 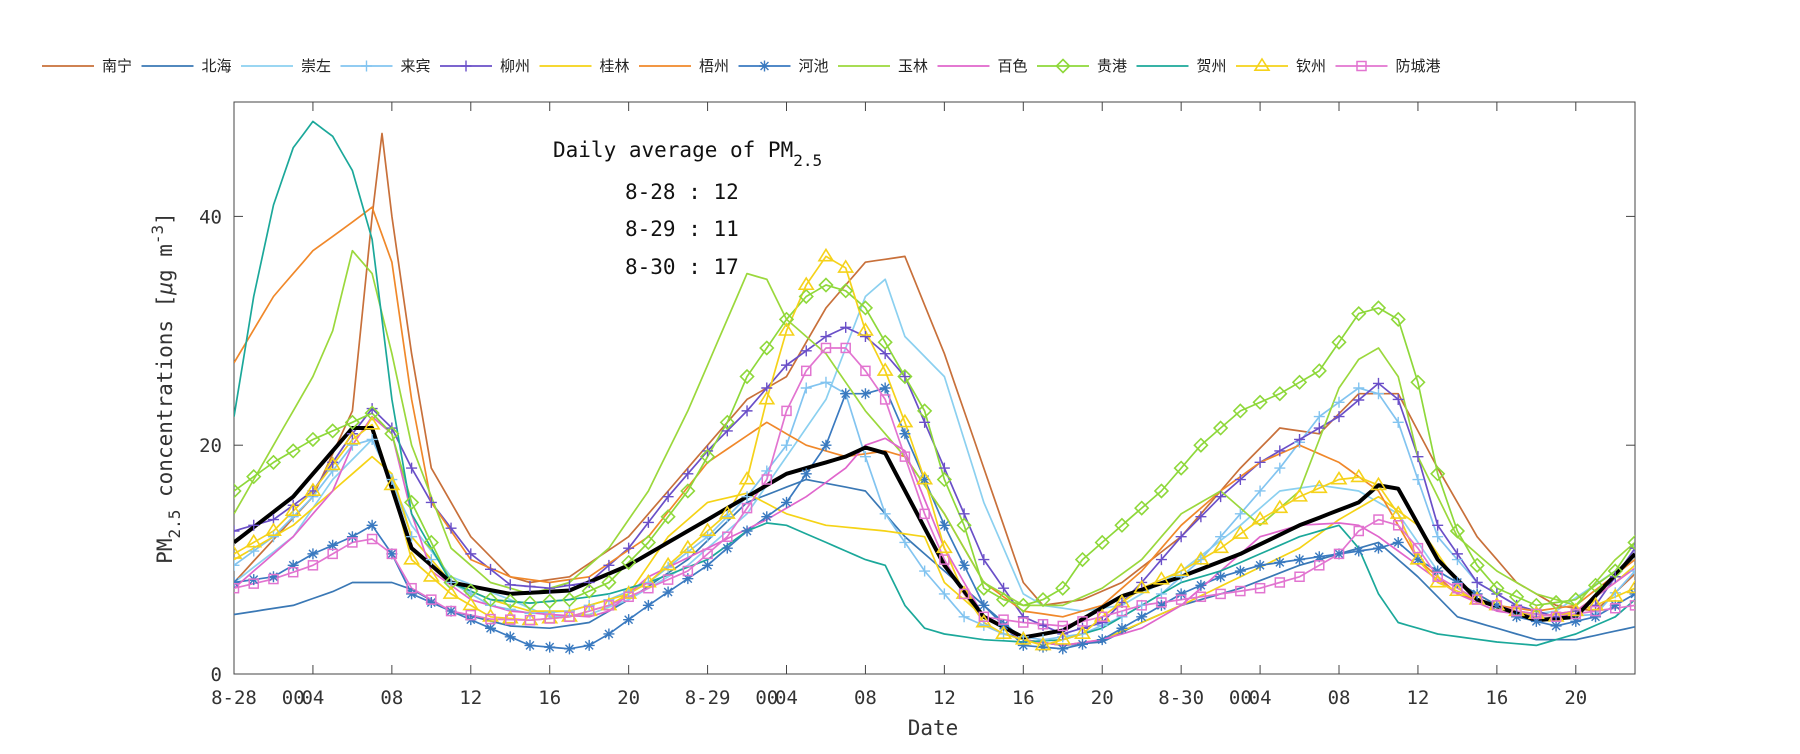 I want to click on legend-label-崇左: 崇左, so click(x=316, y=66).